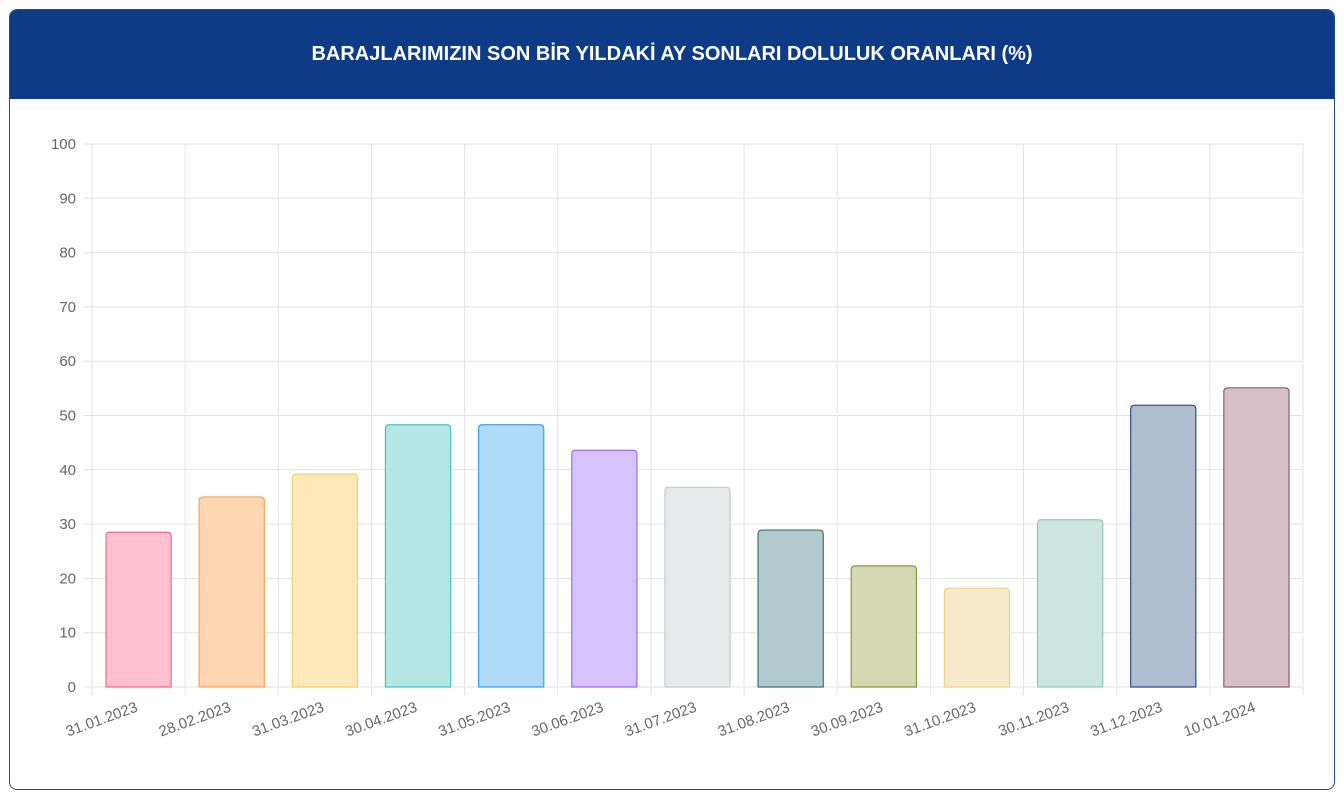  What do you see at coordinates (567, 720) in the screenshot?
I see `x-tick-label: 30.06.2023` at bounding box center [567, 720].